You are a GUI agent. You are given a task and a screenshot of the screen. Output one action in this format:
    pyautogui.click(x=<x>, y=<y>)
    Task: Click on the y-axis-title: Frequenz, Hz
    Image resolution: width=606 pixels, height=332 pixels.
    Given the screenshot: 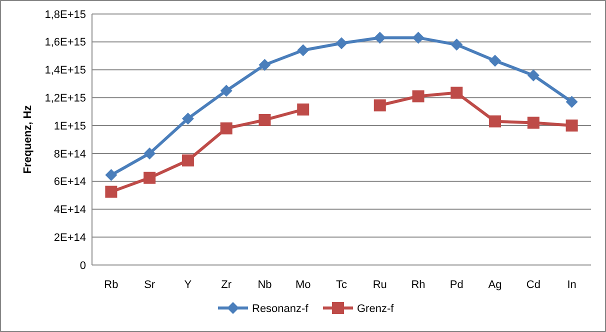 What is the action you would take?
    pyautogui.click(x=28, y=139)
    